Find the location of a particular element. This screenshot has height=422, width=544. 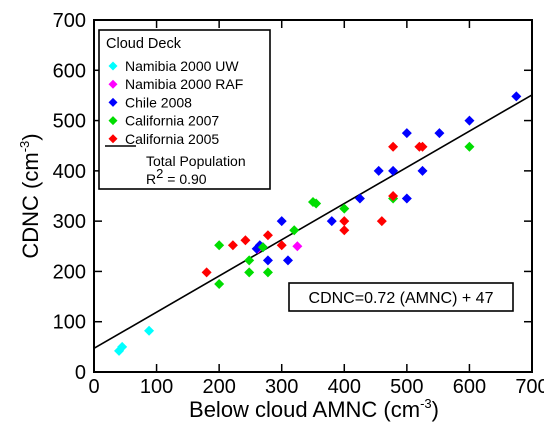

x-tick-label: 100 is located at coordinates (156, 387).